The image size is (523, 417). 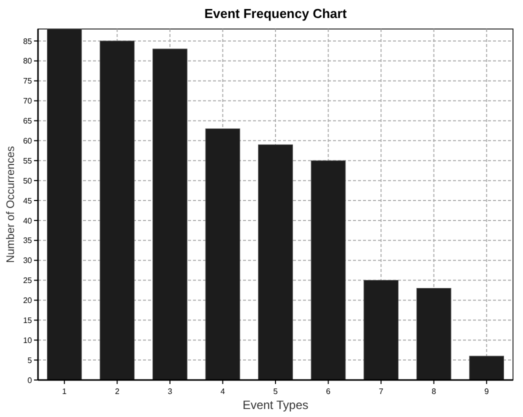 I want to click on y-tick-label: 50, so click(x=28, y=181).